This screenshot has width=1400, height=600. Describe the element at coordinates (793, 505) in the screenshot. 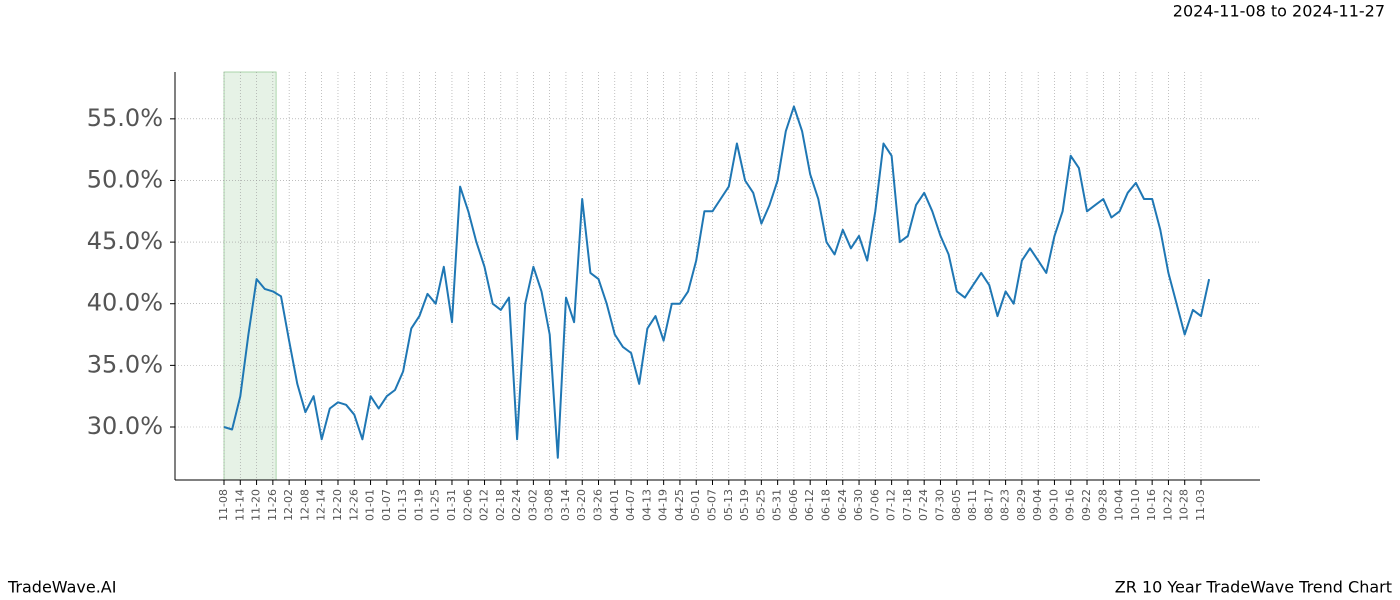

I see `x-tick-label: 06-06` at that location.